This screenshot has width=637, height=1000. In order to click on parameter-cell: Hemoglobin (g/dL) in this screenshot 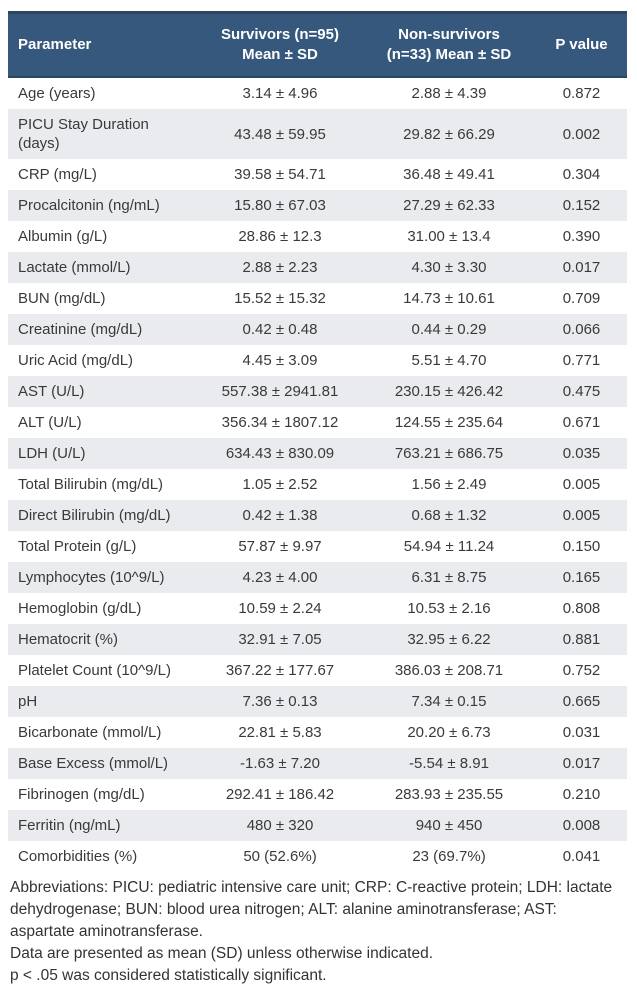, I will do `click(80, 608)`.